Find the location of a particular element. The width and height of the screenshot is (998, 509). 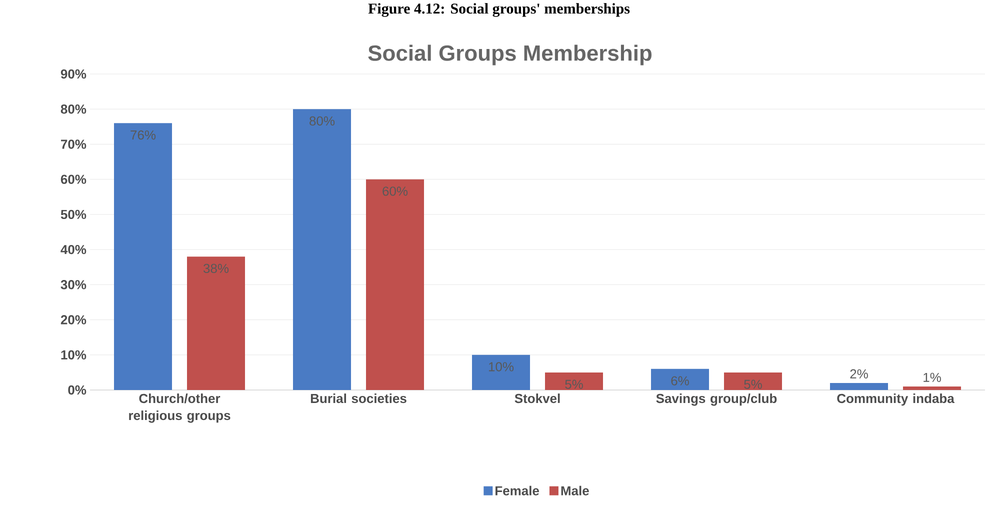

y-tick-label: 80% is located at coordinates (73, 109).